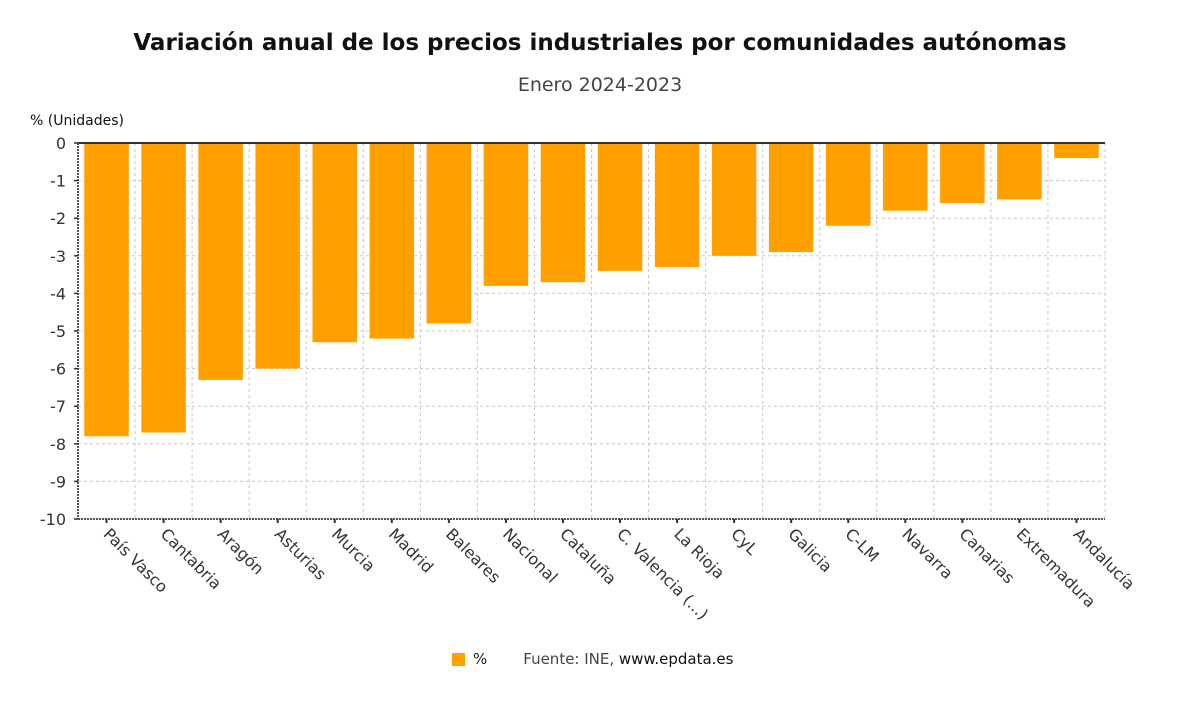 Image resolution: width=1200 pixels, height=705 pixels. What do you see at coordinates (58, 406) in the screenshot?
I see `y-tick-label: -7` at bounding box center [58, 406].